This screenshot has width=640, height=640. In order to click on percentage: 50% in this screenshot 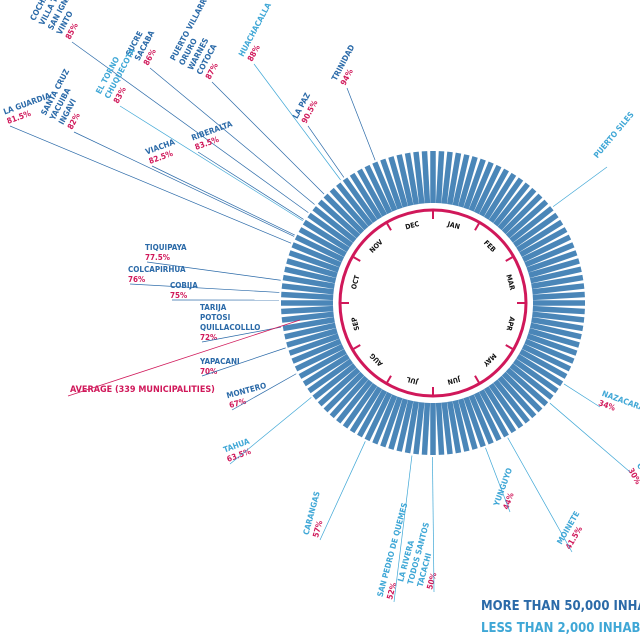, I will do `click(431, 581)`.